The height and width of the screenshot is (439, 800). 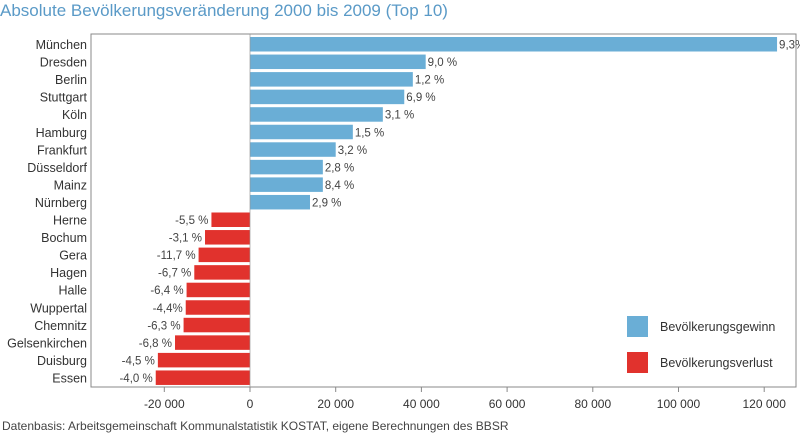 What do you see at coordinates (176, 256) in the screenshot?
I see `value-label-12: -11,7 %` at bounding box center [176, 256].